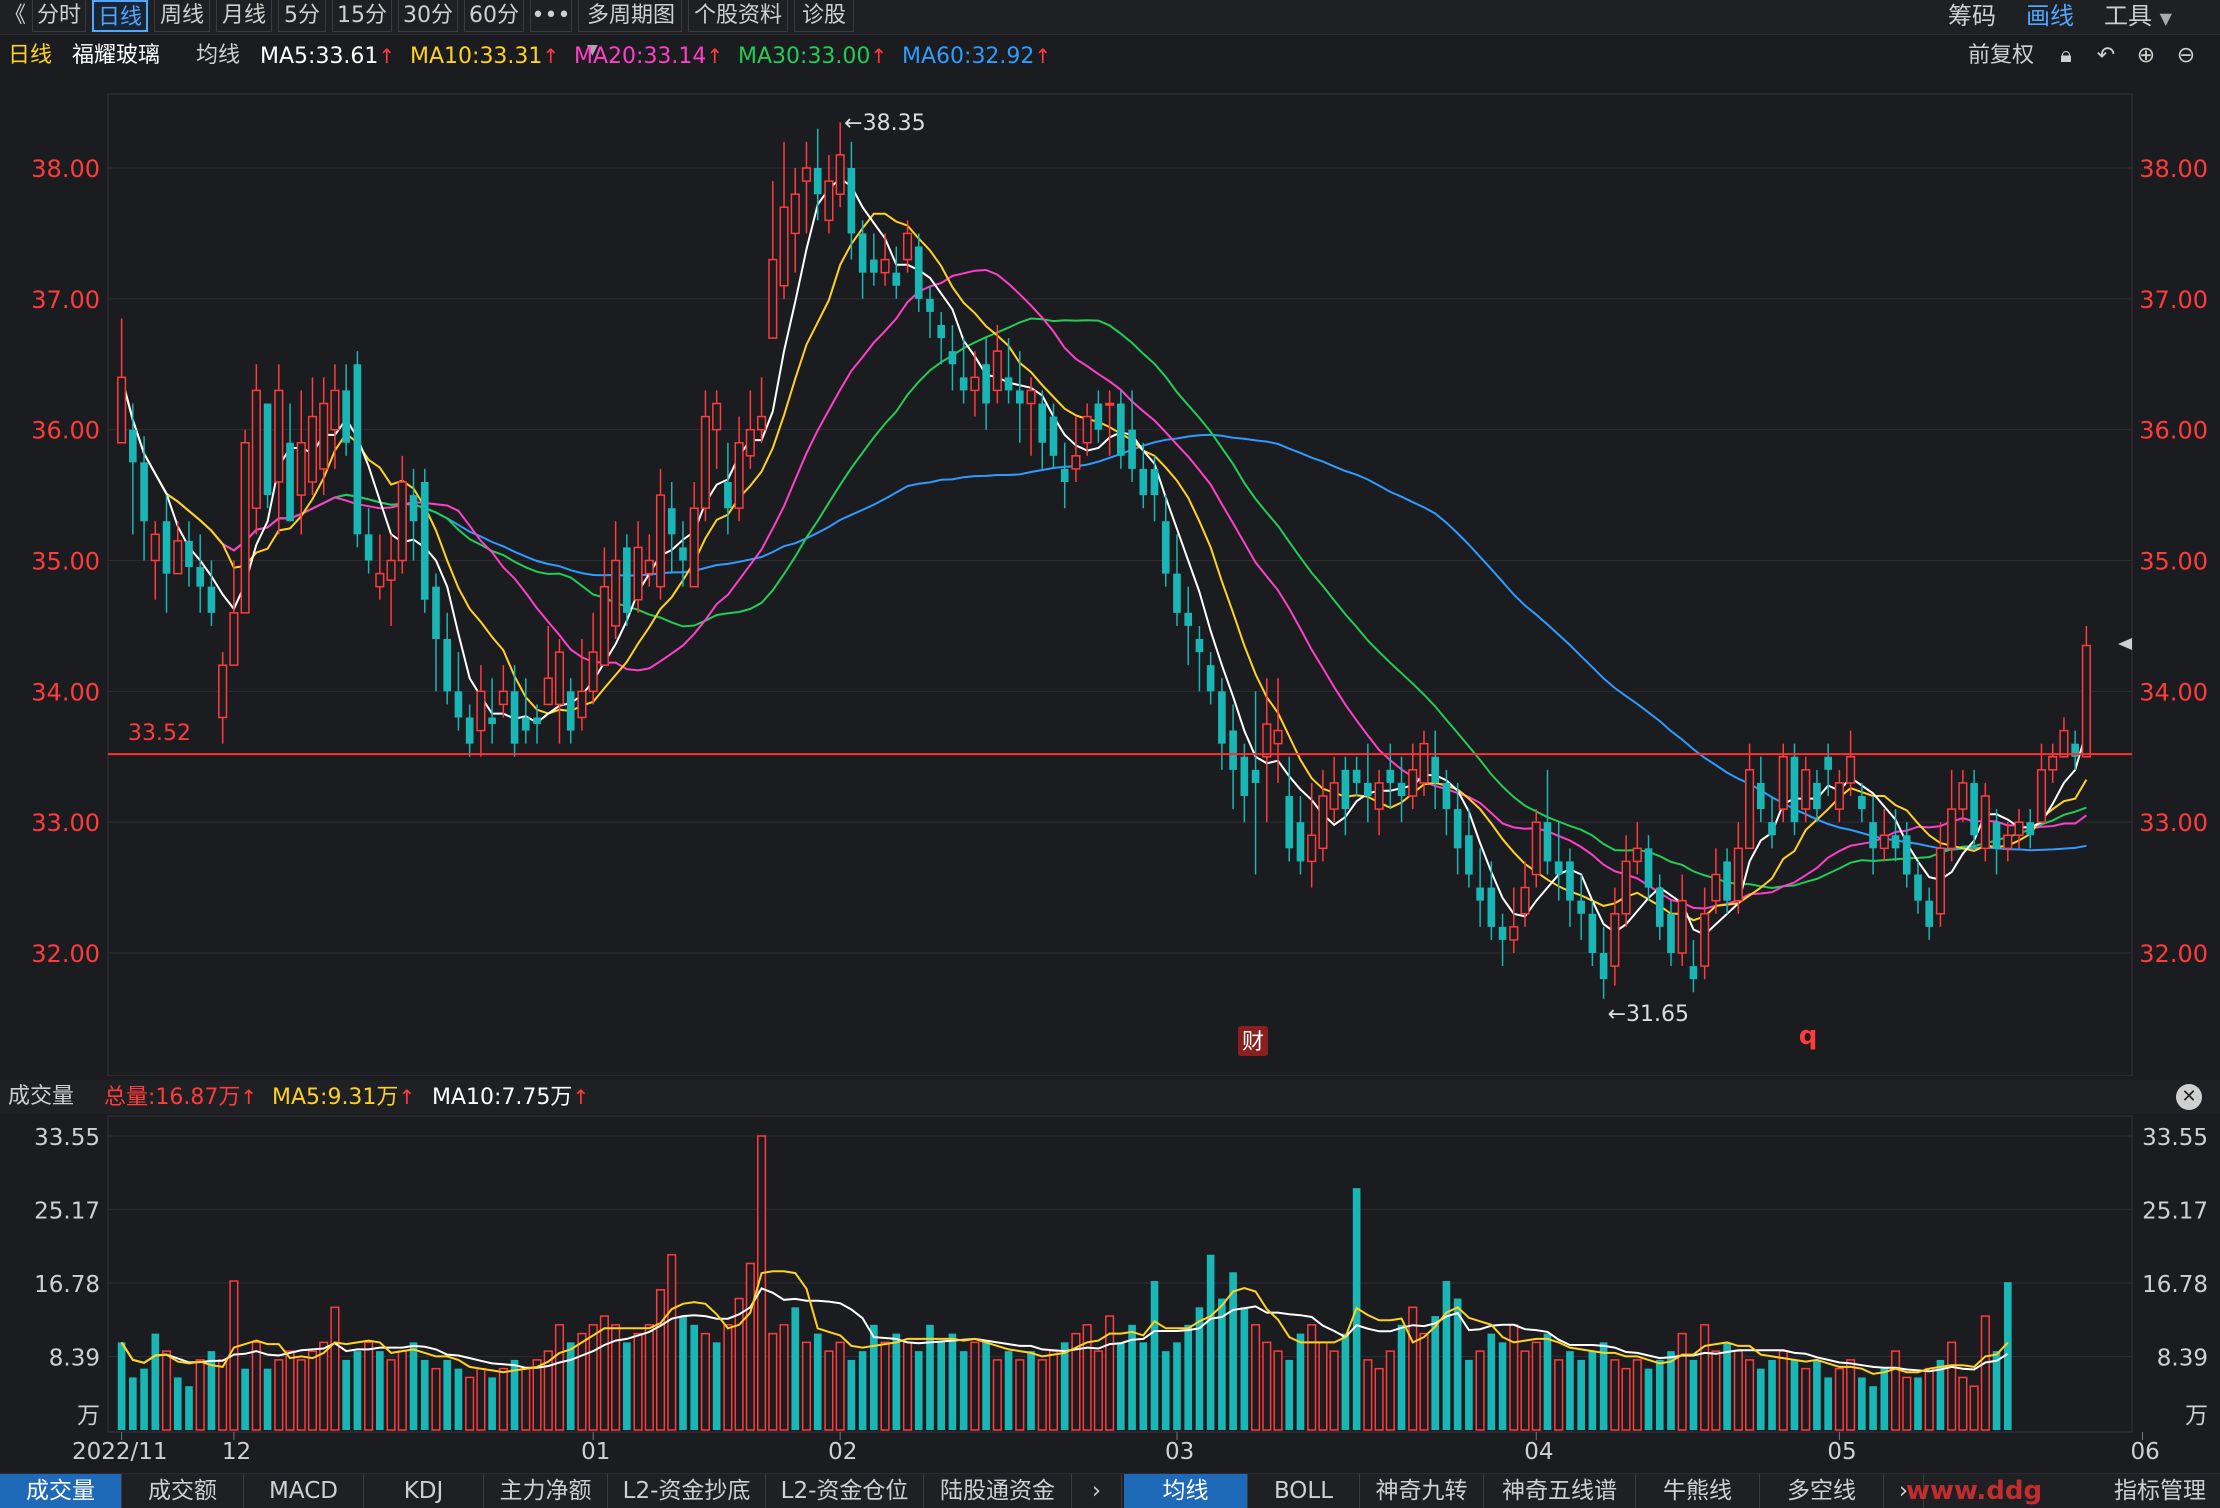 This screenshot has height=1508, width=2220. What do you see at coordinates (183, 1491) in the screenshot?
I see `tab-turnover: 成交额` at bounding box center [183, 1491].